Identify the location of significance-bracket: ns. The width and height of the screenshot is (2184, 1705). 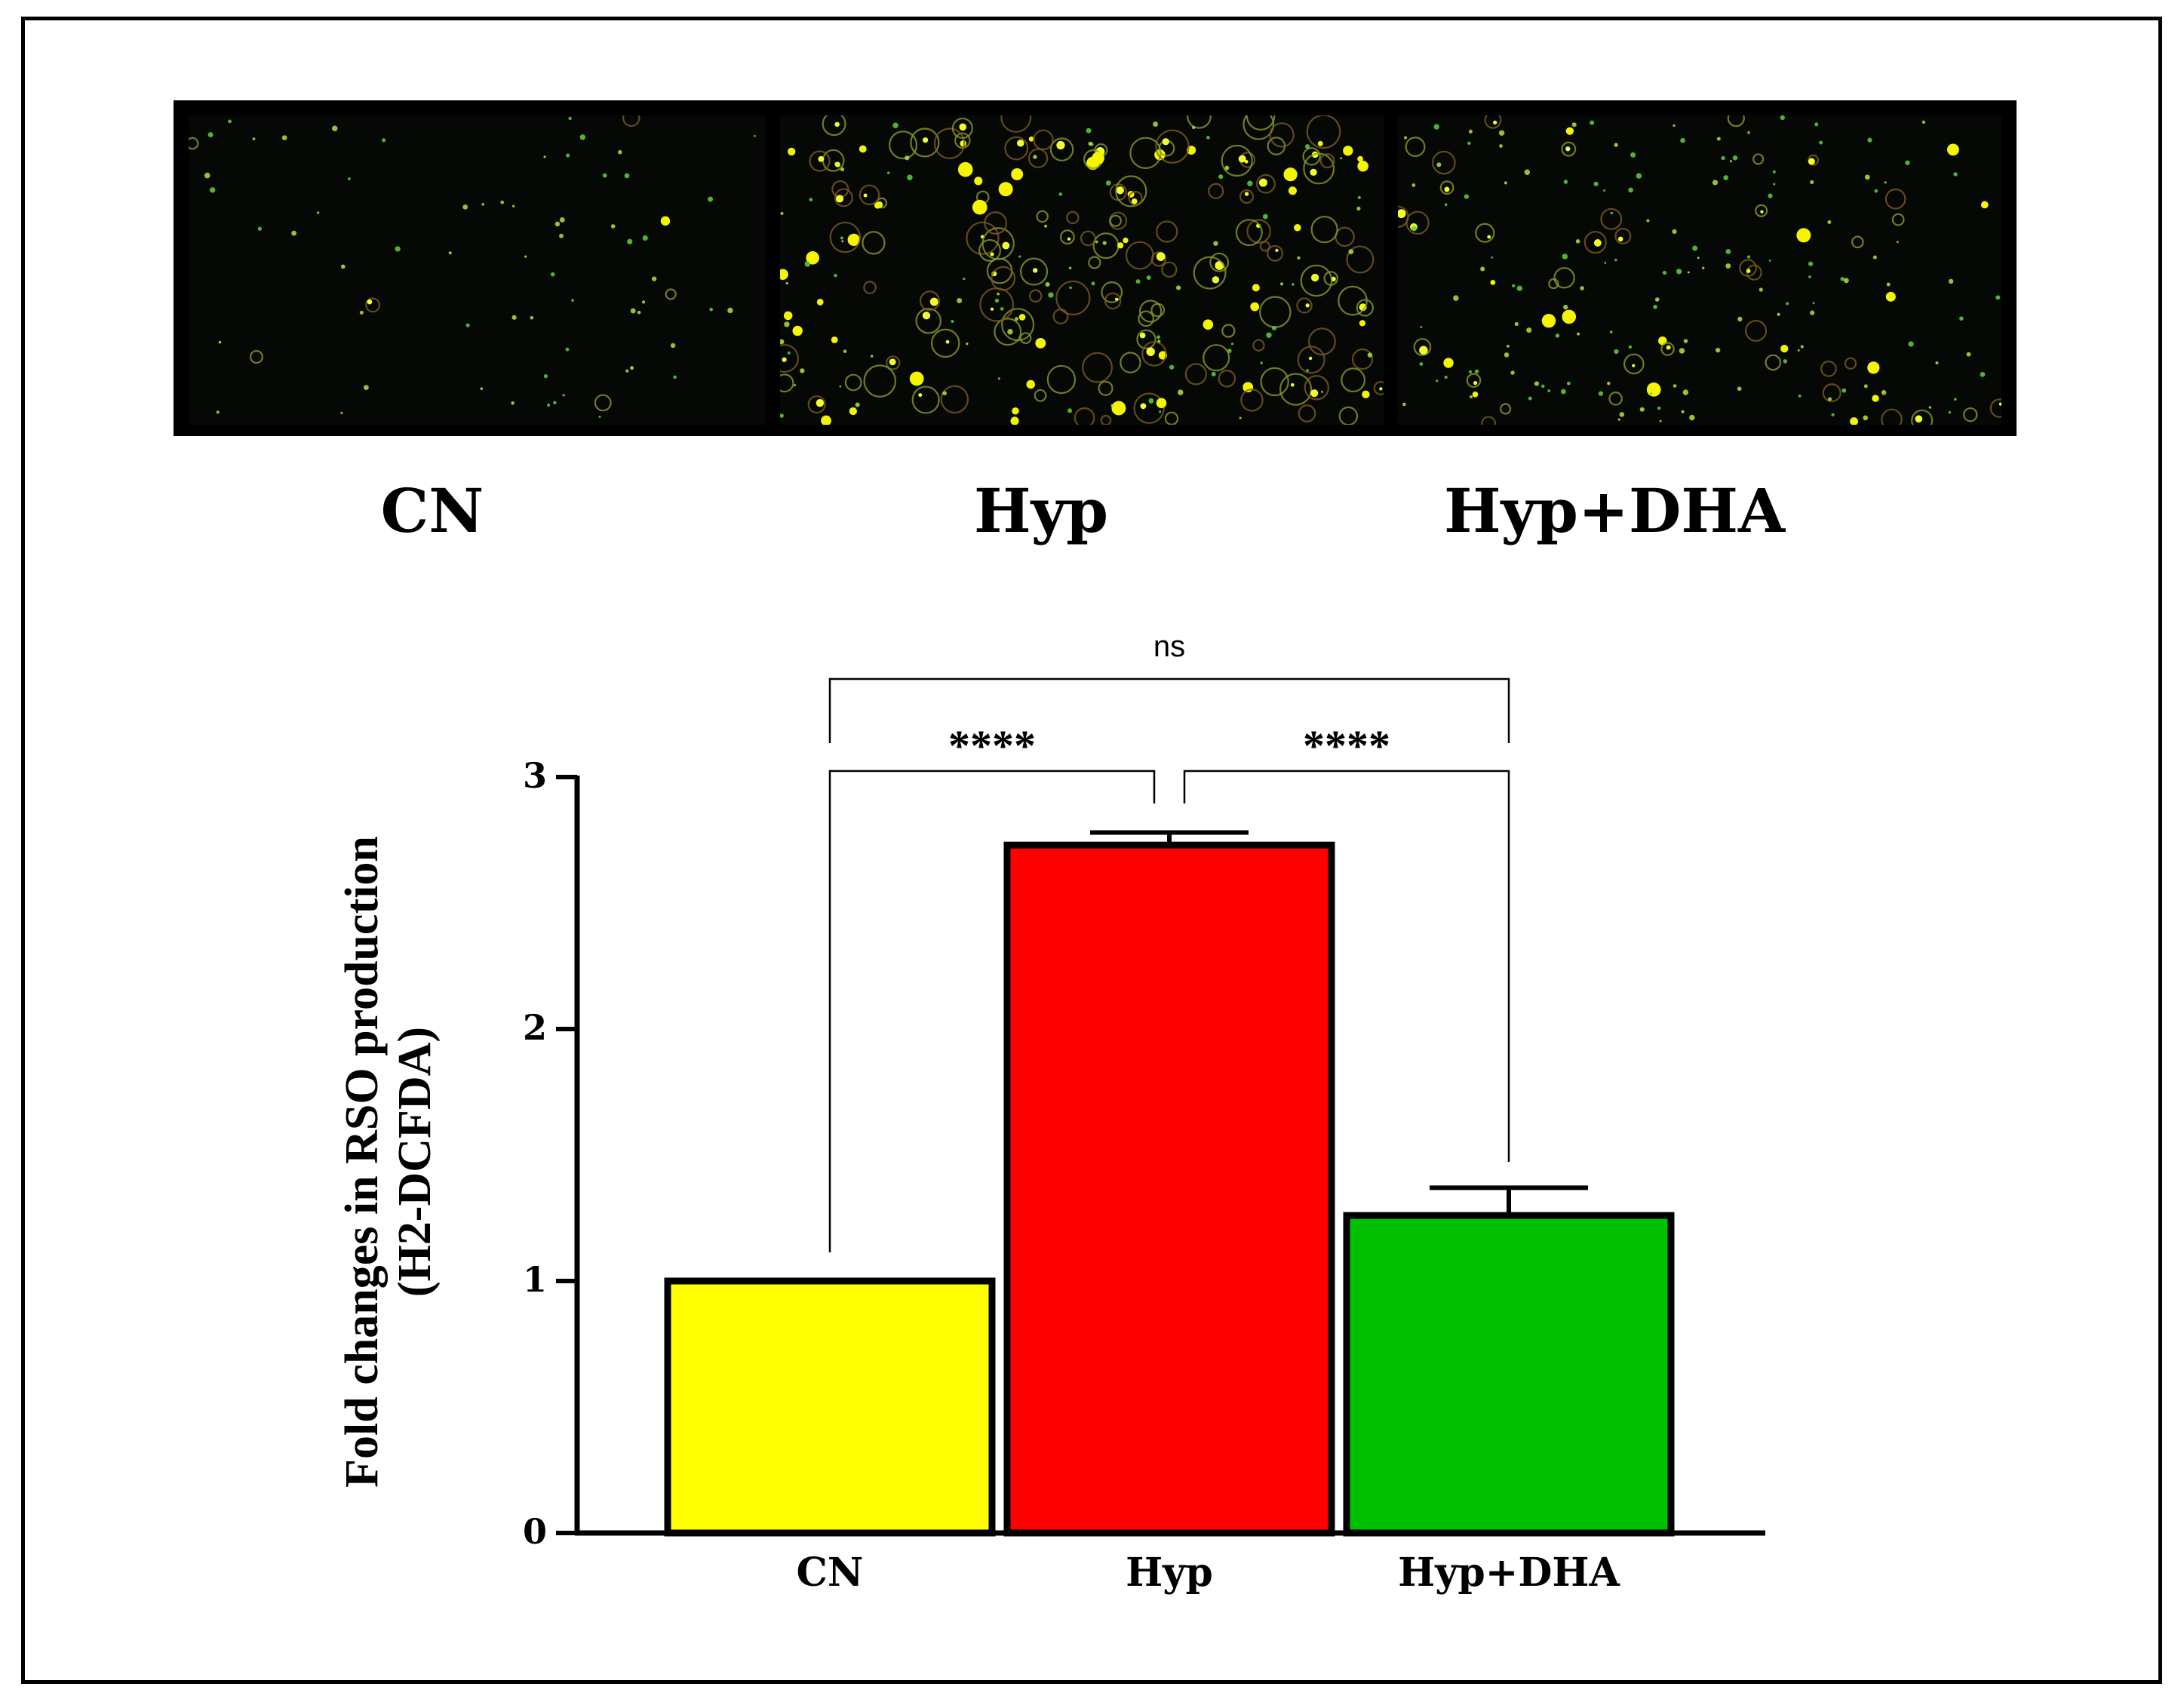
(1169, 686).